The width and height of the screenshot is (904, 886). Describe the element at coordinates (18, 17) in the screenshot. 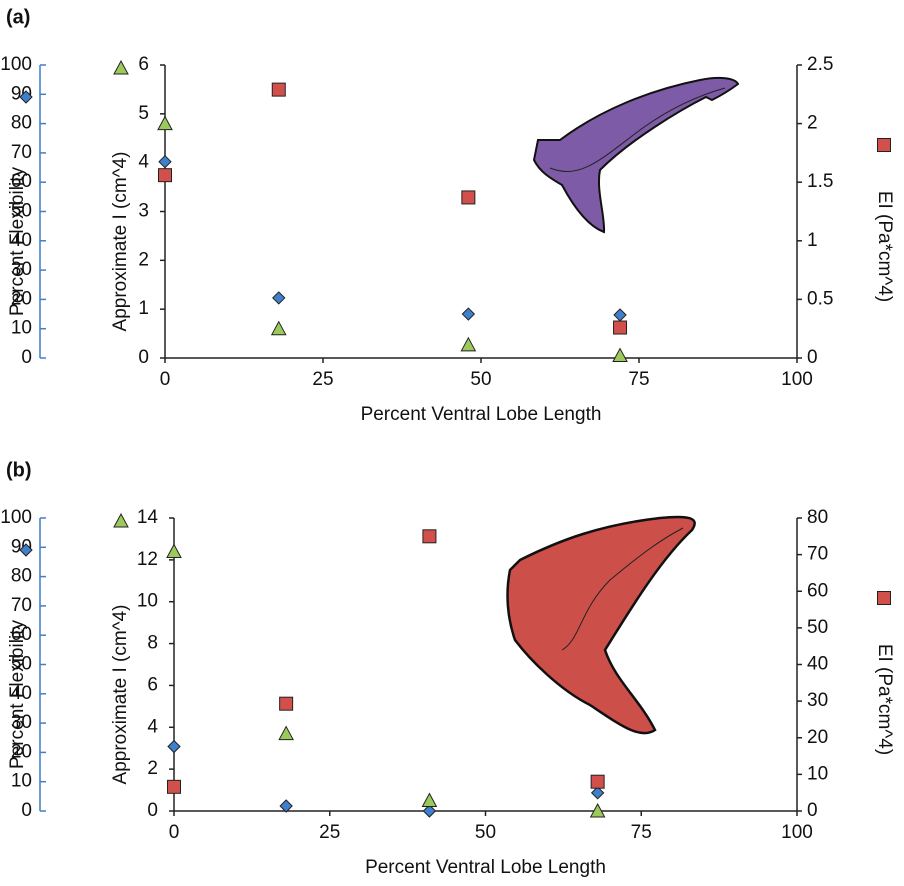

I see `panel-label: (a)` at that location.